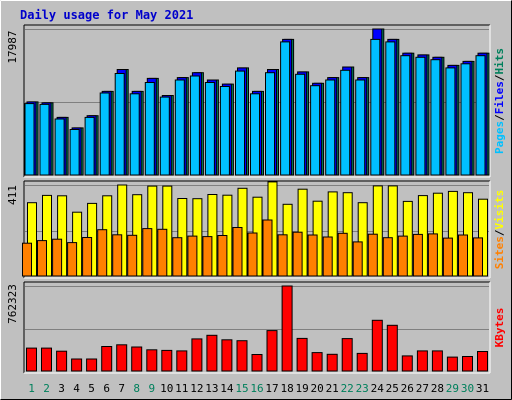 The image size is (512, 400). I want to click on x-tick-label: 24, so click(378, 388).